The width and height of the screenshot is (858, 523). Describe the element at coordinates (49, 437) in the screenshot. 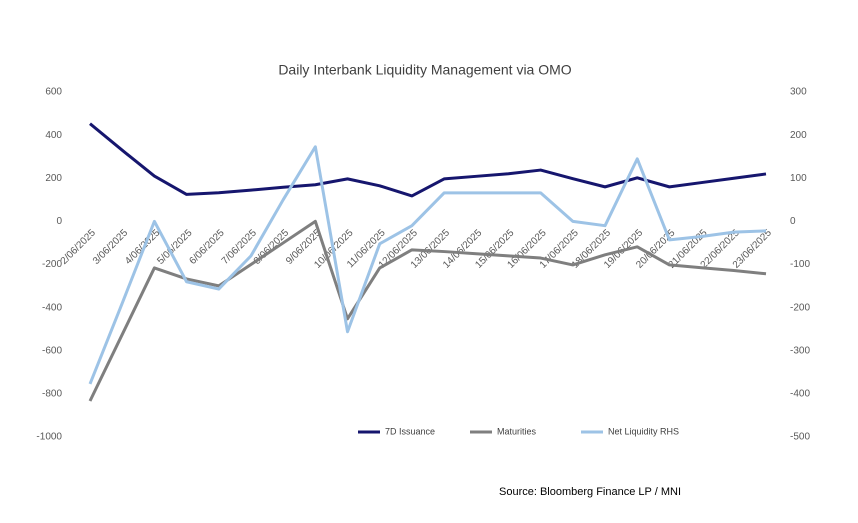

I see `y-tick-label: -1000` at that location.